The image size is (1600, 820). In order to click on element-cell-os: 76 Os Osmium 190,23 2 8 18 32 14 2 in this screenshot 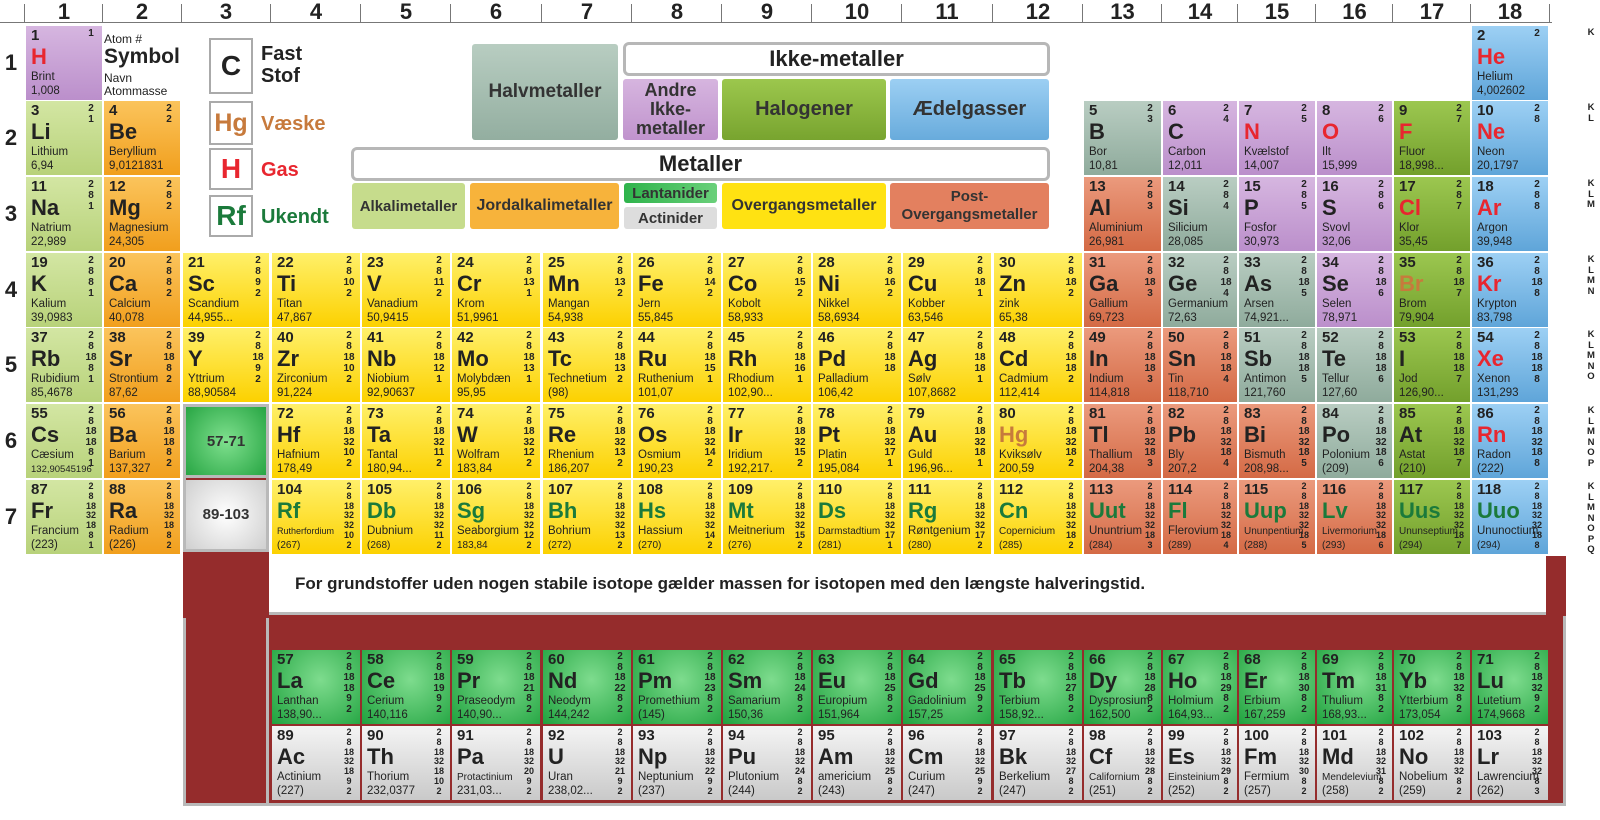, I will do `click(677, 441)`.